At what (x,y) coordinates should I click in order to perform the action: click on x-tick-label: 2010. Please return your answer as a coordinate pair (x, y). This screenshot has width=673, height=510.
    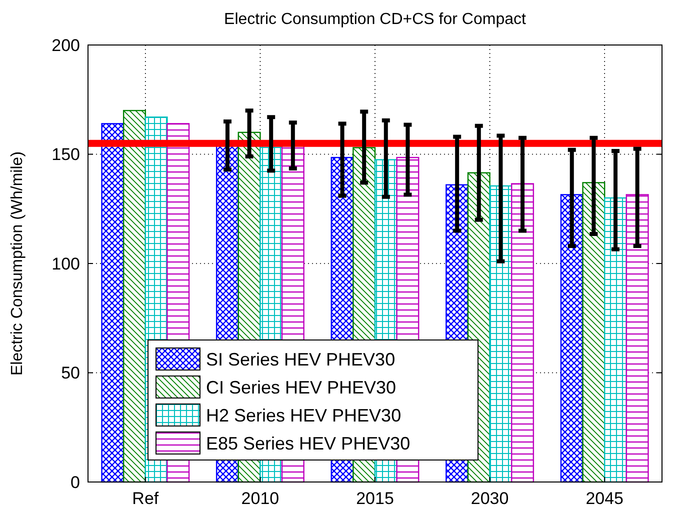
    Looking at the image, I should click on (260, 498).